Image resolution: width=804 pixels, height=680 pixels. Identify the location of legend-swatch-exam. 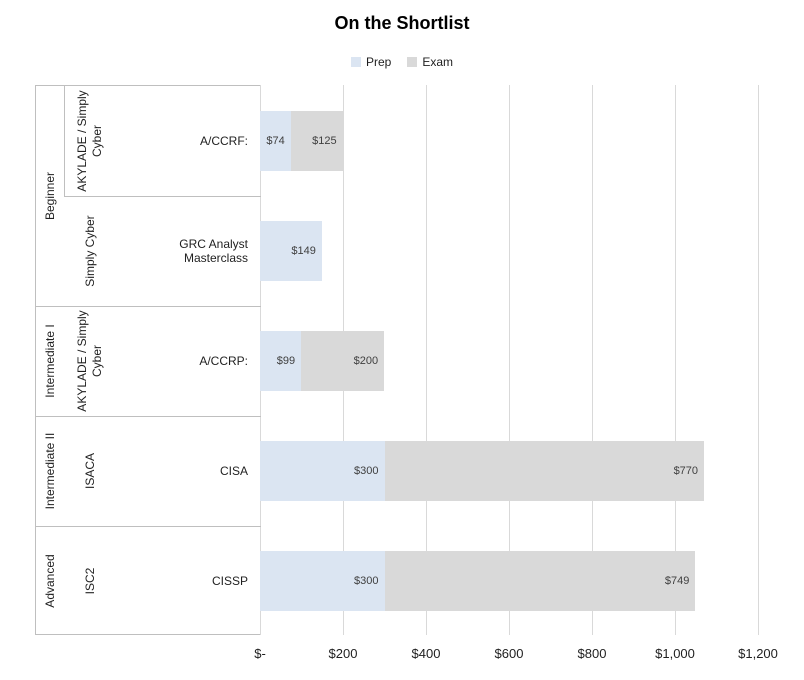
(412, 62).